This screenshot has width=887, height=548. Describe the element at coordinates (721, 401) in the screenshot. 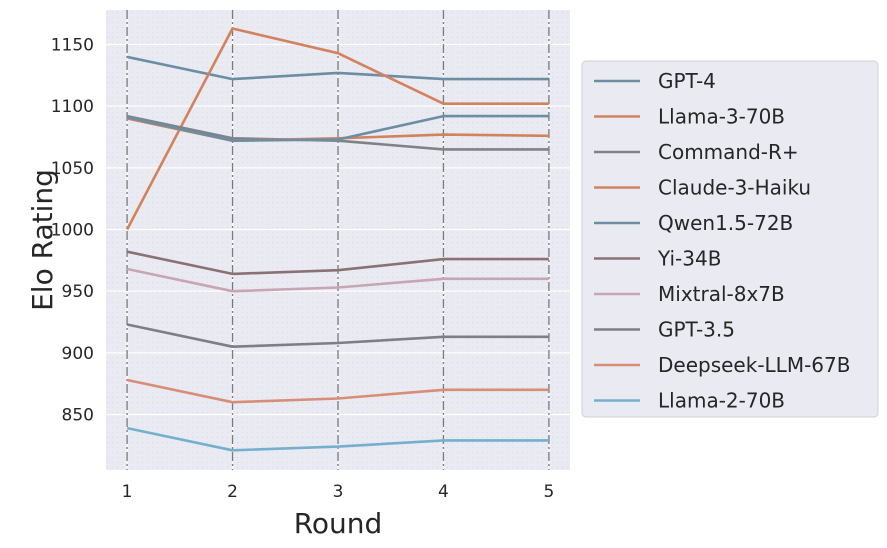

I see `legend-label: Llama-2-70B` at that location.